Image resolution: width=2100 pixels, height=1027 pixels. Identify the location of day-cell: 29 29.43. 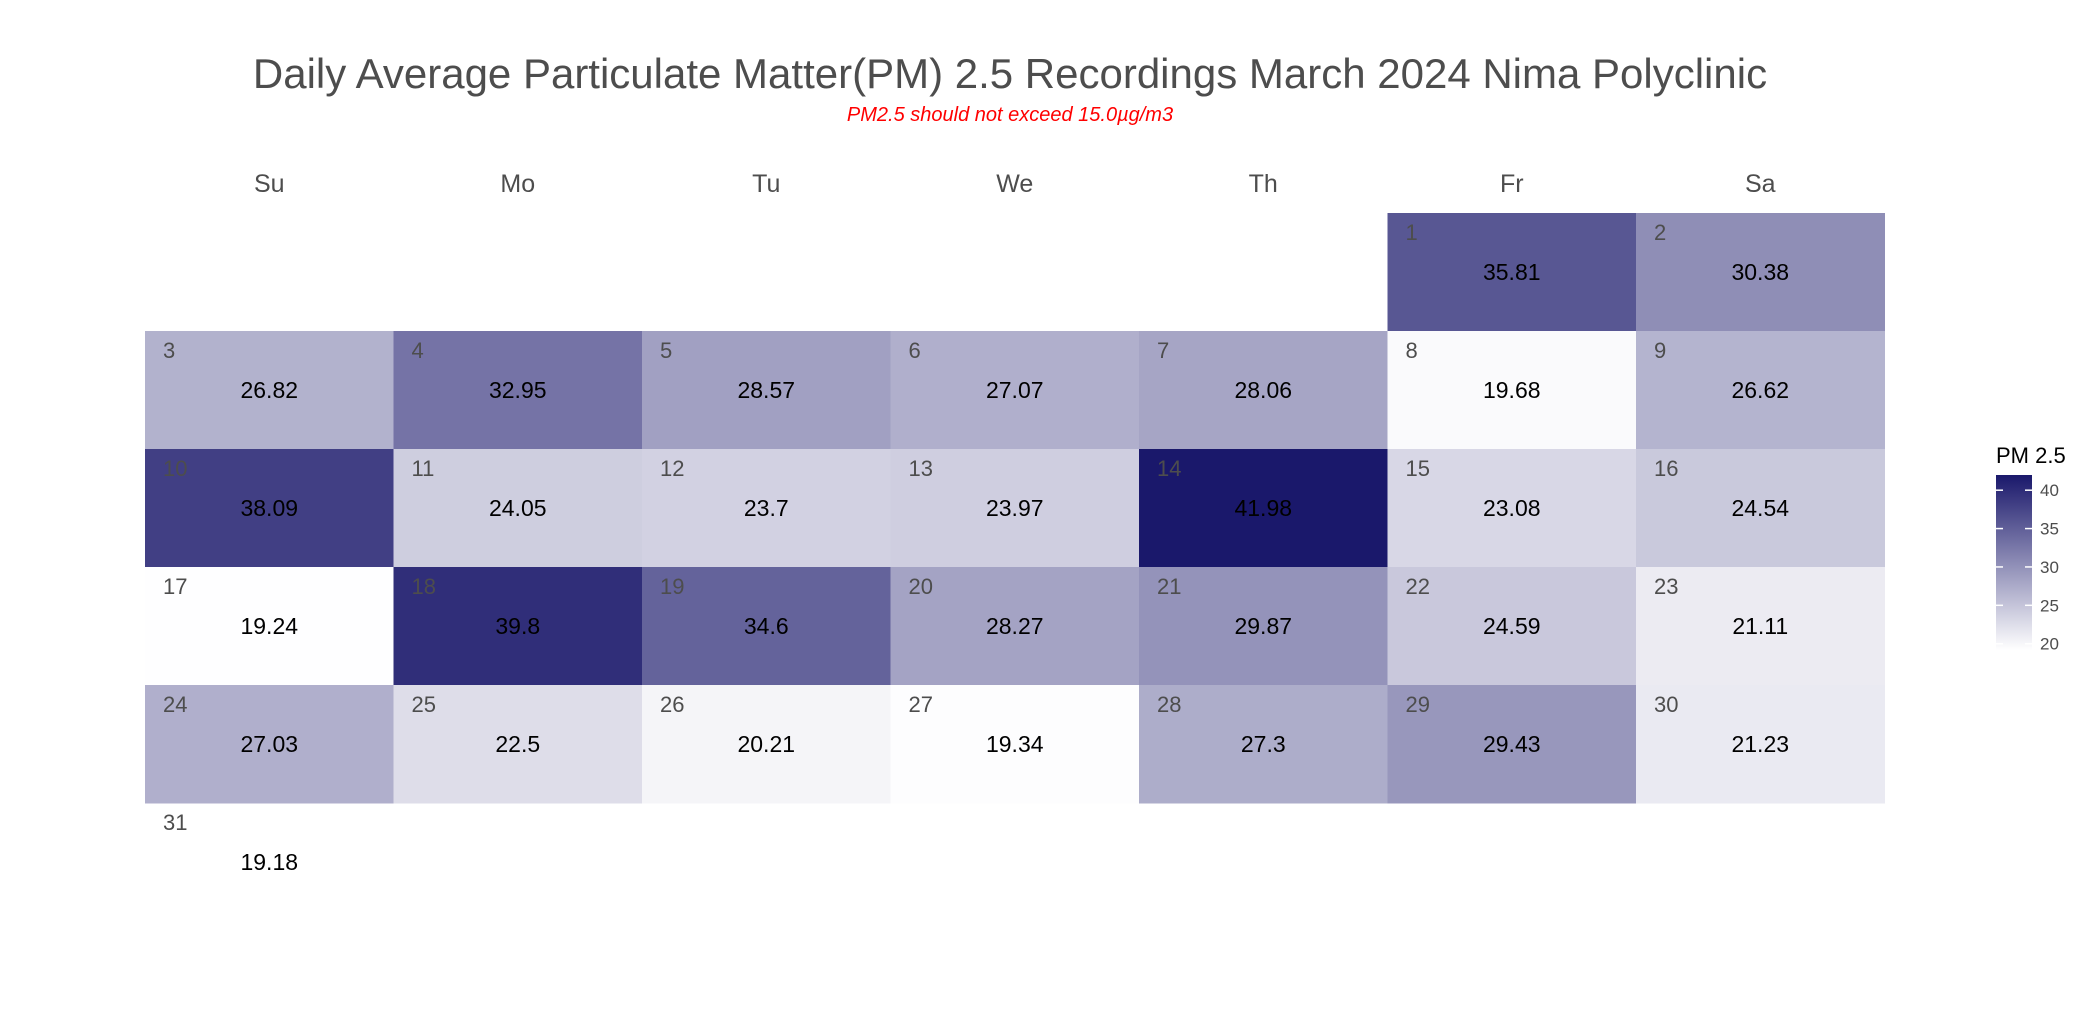
(1512, 744).